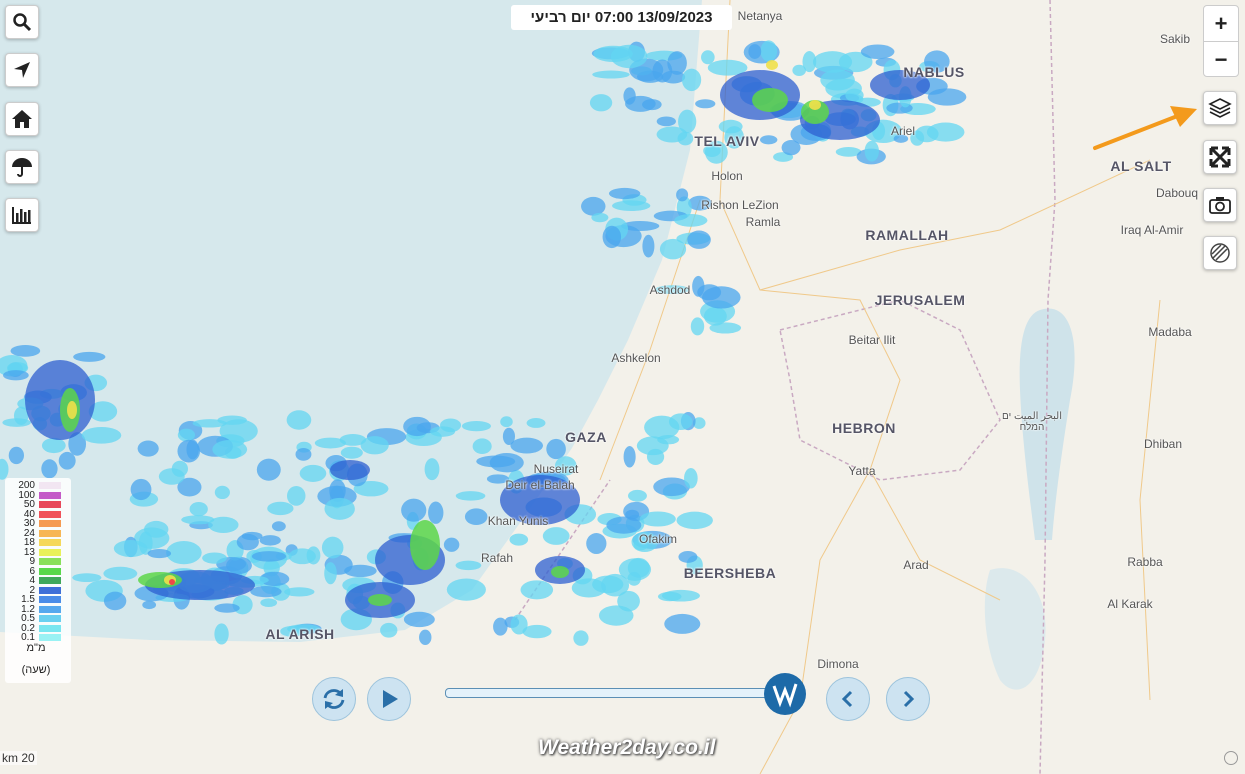 The image size is (1245, 774). Describe the element at coordinates (22, 119) in the screenshot. I see `home-button` at that location.